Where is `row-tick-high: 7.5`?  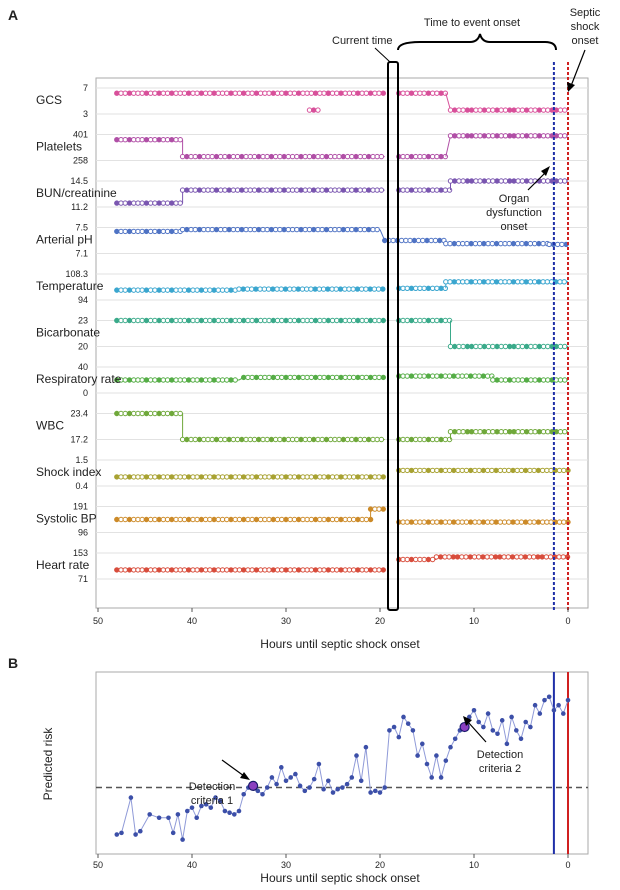 row-tick-high: 7.5 is located at coordinates (81, 228).